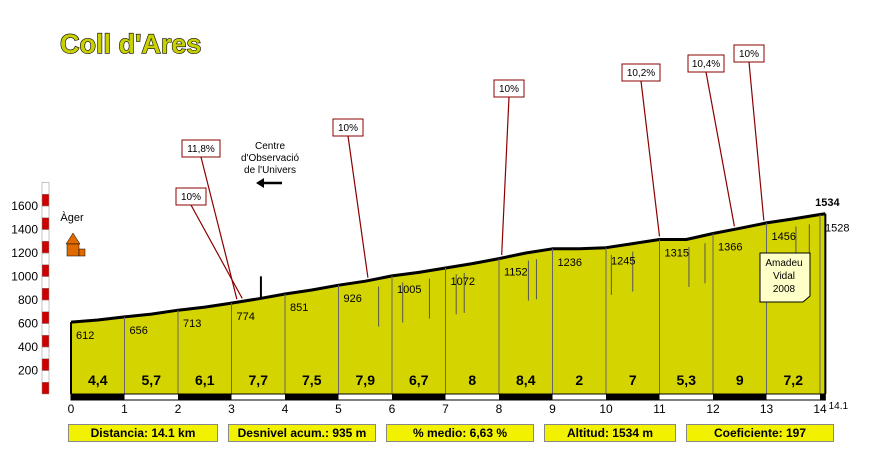 The width and height of the screenshot is (880, 457). What do you see at coordinates (740, 380) in the screenshot?
I see `km-gradient-label: 9` at bounding box center [740, 380].